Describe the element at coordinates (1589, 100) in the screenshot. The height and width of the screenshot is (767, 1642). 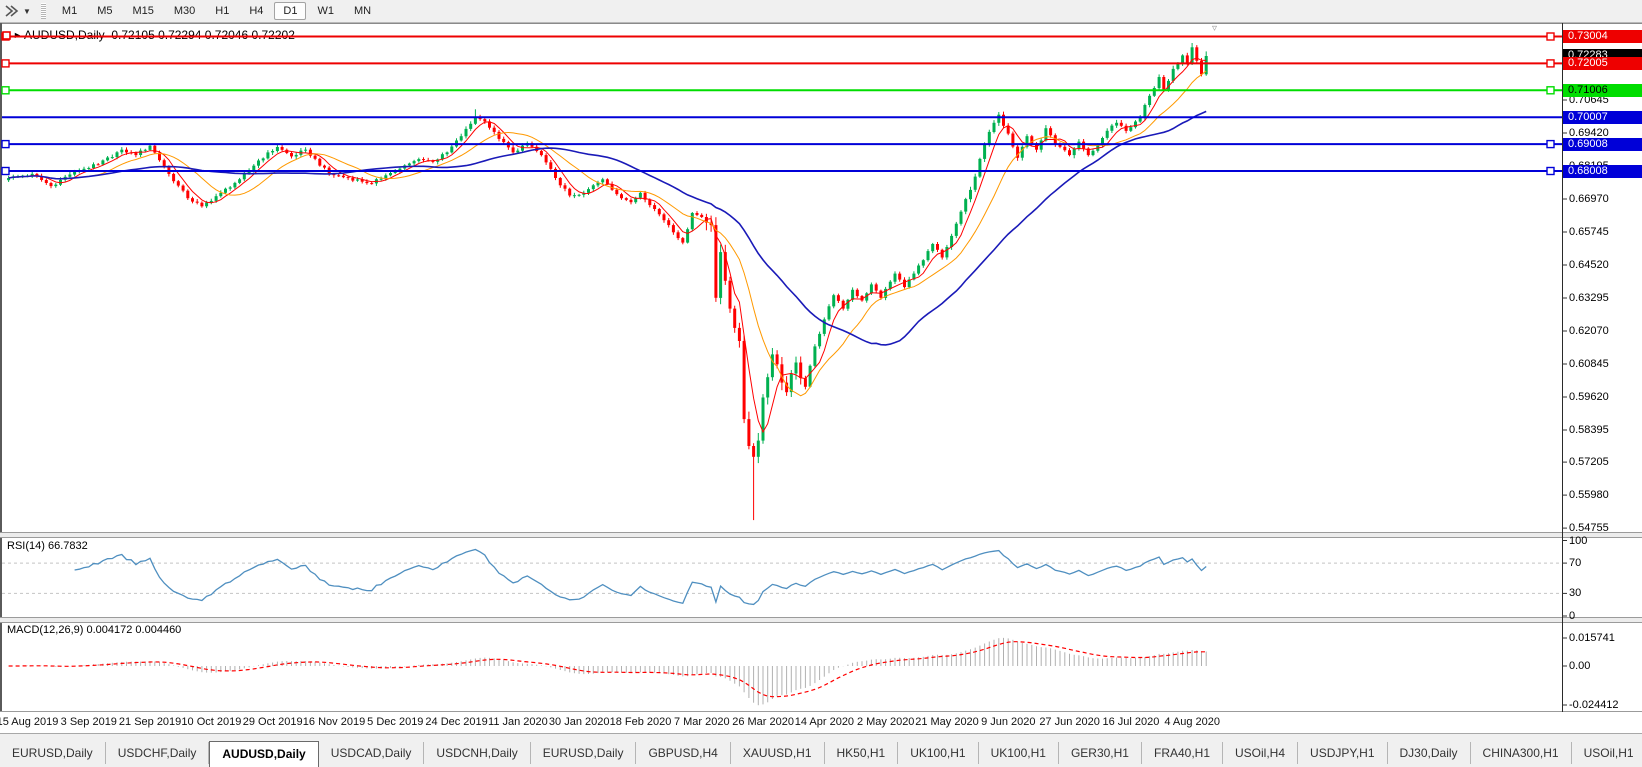
I see `price-axis-tick: 0.70645` at that location.